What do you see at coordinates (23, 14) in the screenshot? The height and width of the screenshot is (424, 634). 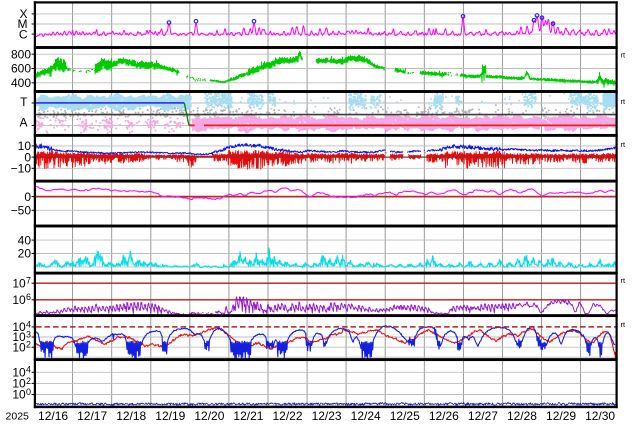 I see `svg-text: X` at bounding box center [23, 14].